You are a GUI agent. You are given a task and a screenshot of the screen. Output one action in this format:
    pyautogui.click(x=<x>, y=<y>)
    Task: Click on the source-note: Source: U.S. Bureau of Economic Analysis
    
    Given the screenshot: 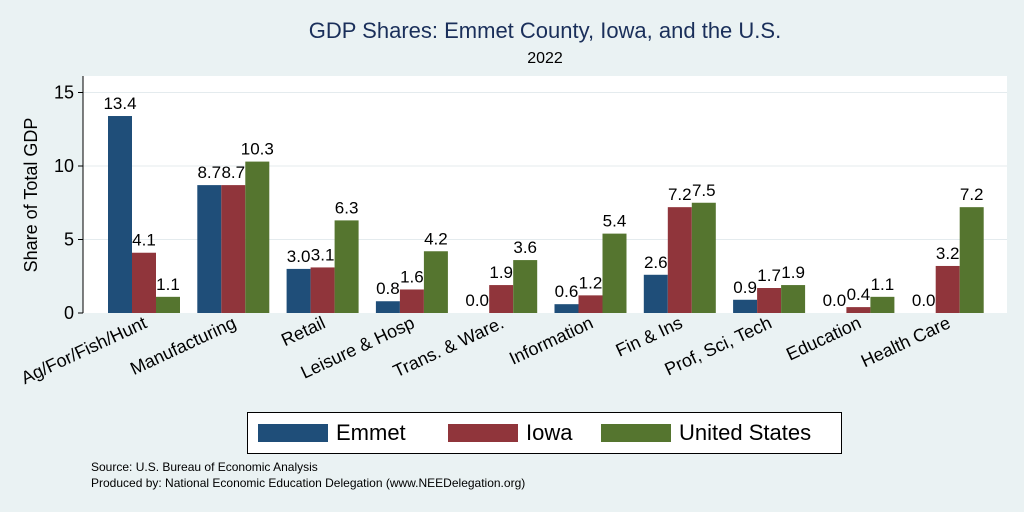 What is the action you would take?
    pyautogui.click(x=204, y=467)
    